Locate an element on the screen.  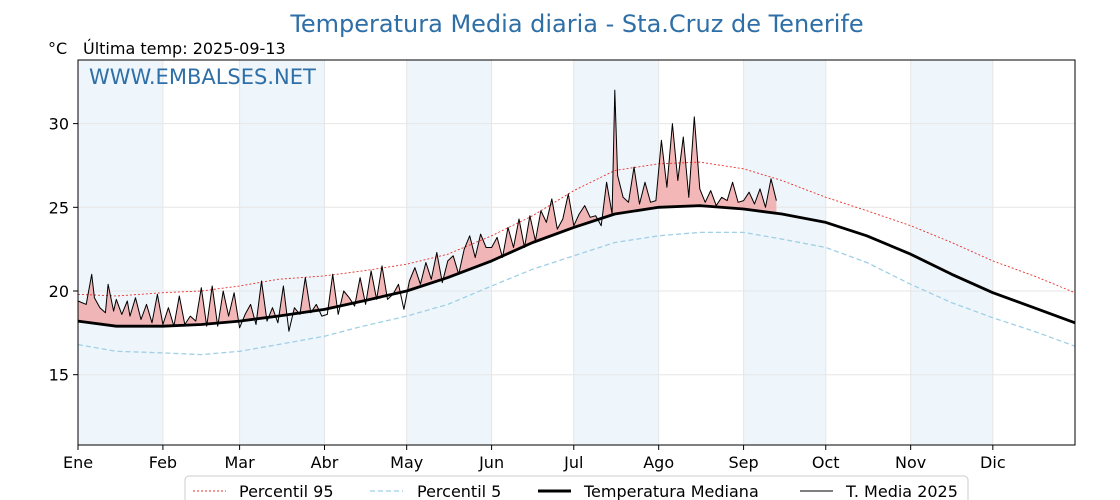
x-tick-label: May is located at coordinates (406, 462).